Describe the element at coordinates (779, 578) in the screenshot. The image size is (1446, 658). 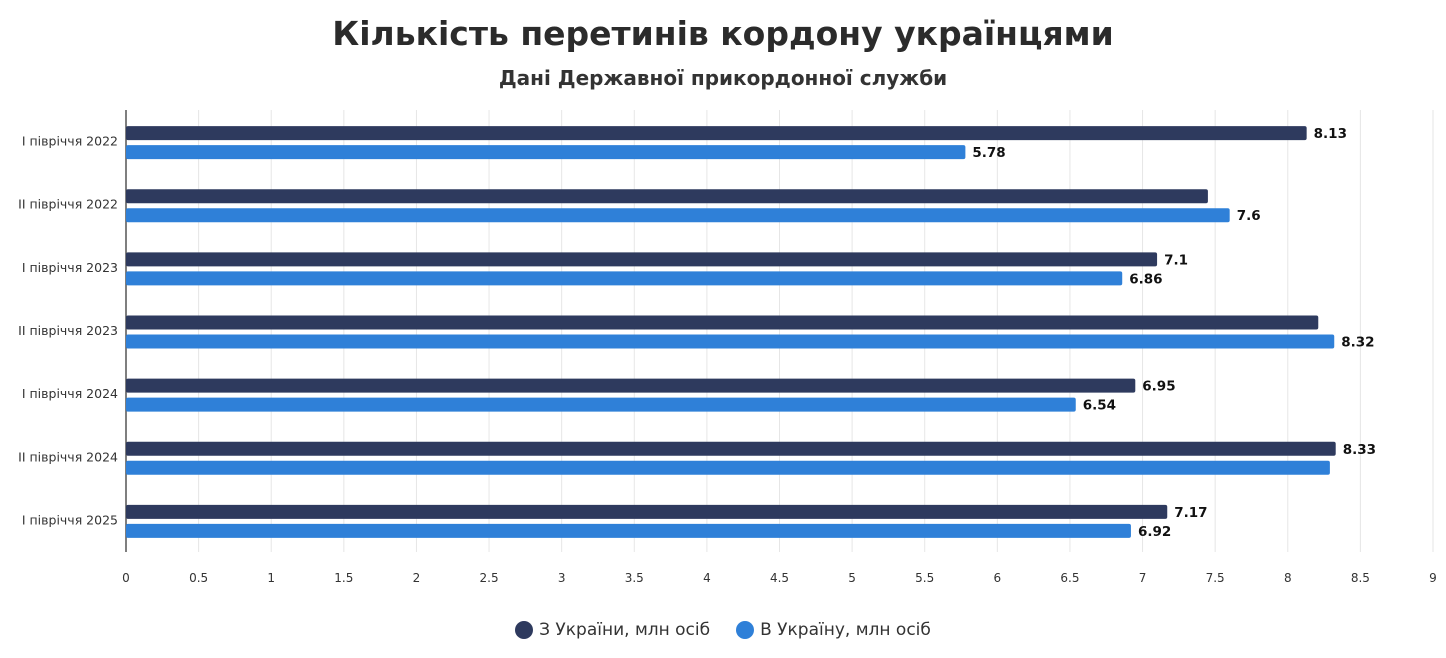
I see `x-tick-label: 4.5` at that location.